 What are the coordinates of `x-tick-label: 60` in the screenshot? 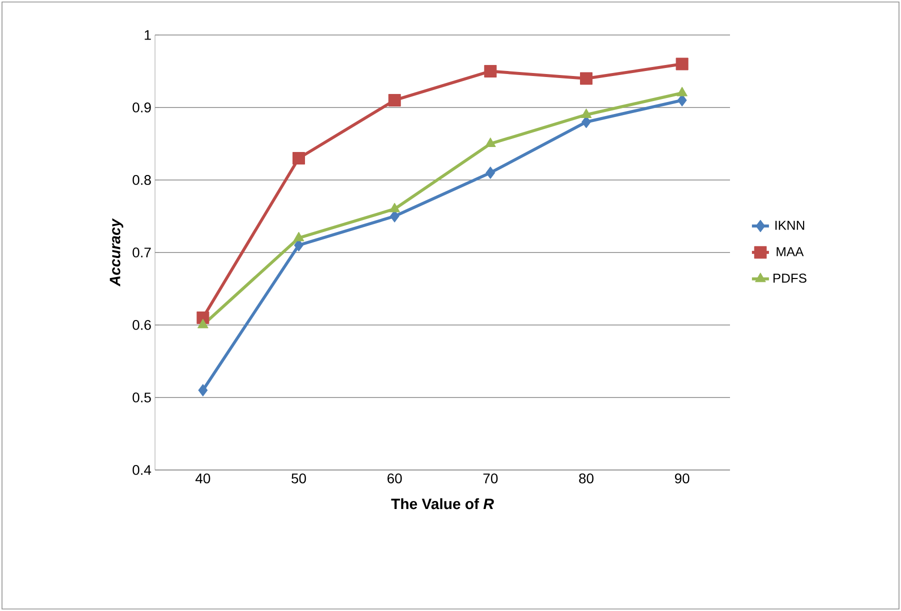 It's located at (395, 478).